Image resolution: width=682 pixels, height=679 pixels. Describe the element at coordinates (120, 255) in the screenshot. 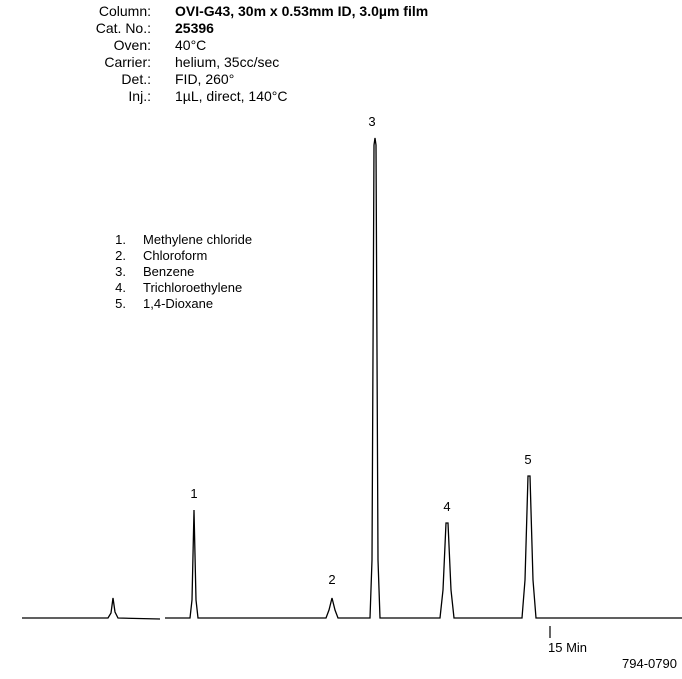

I see `compound-number: 2.` at that location.